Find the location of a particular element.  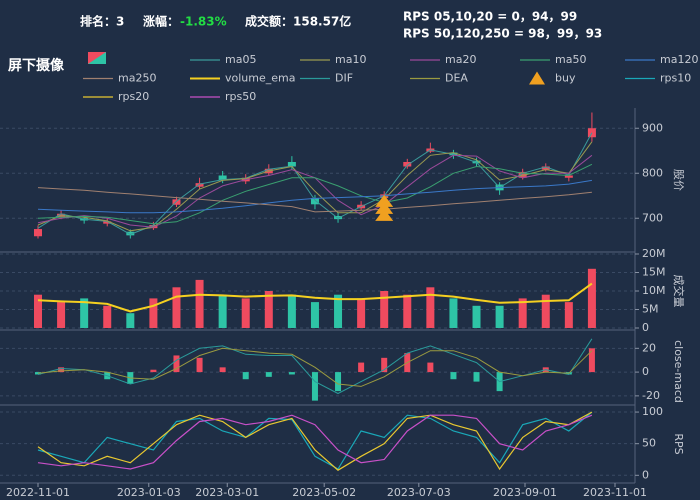

legend-marker is located at coordinates (537, 78).